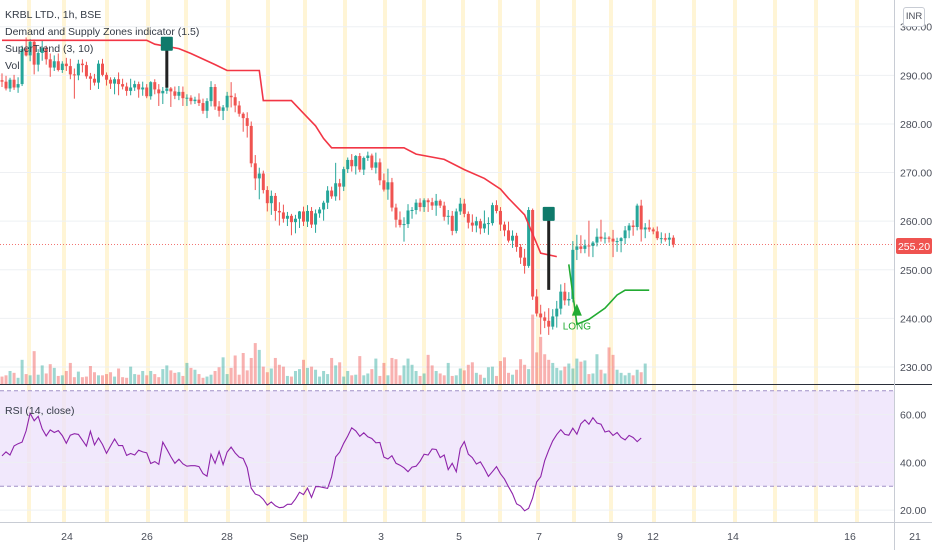  I want to click on last-price-badge-bg, so click(914, 246).